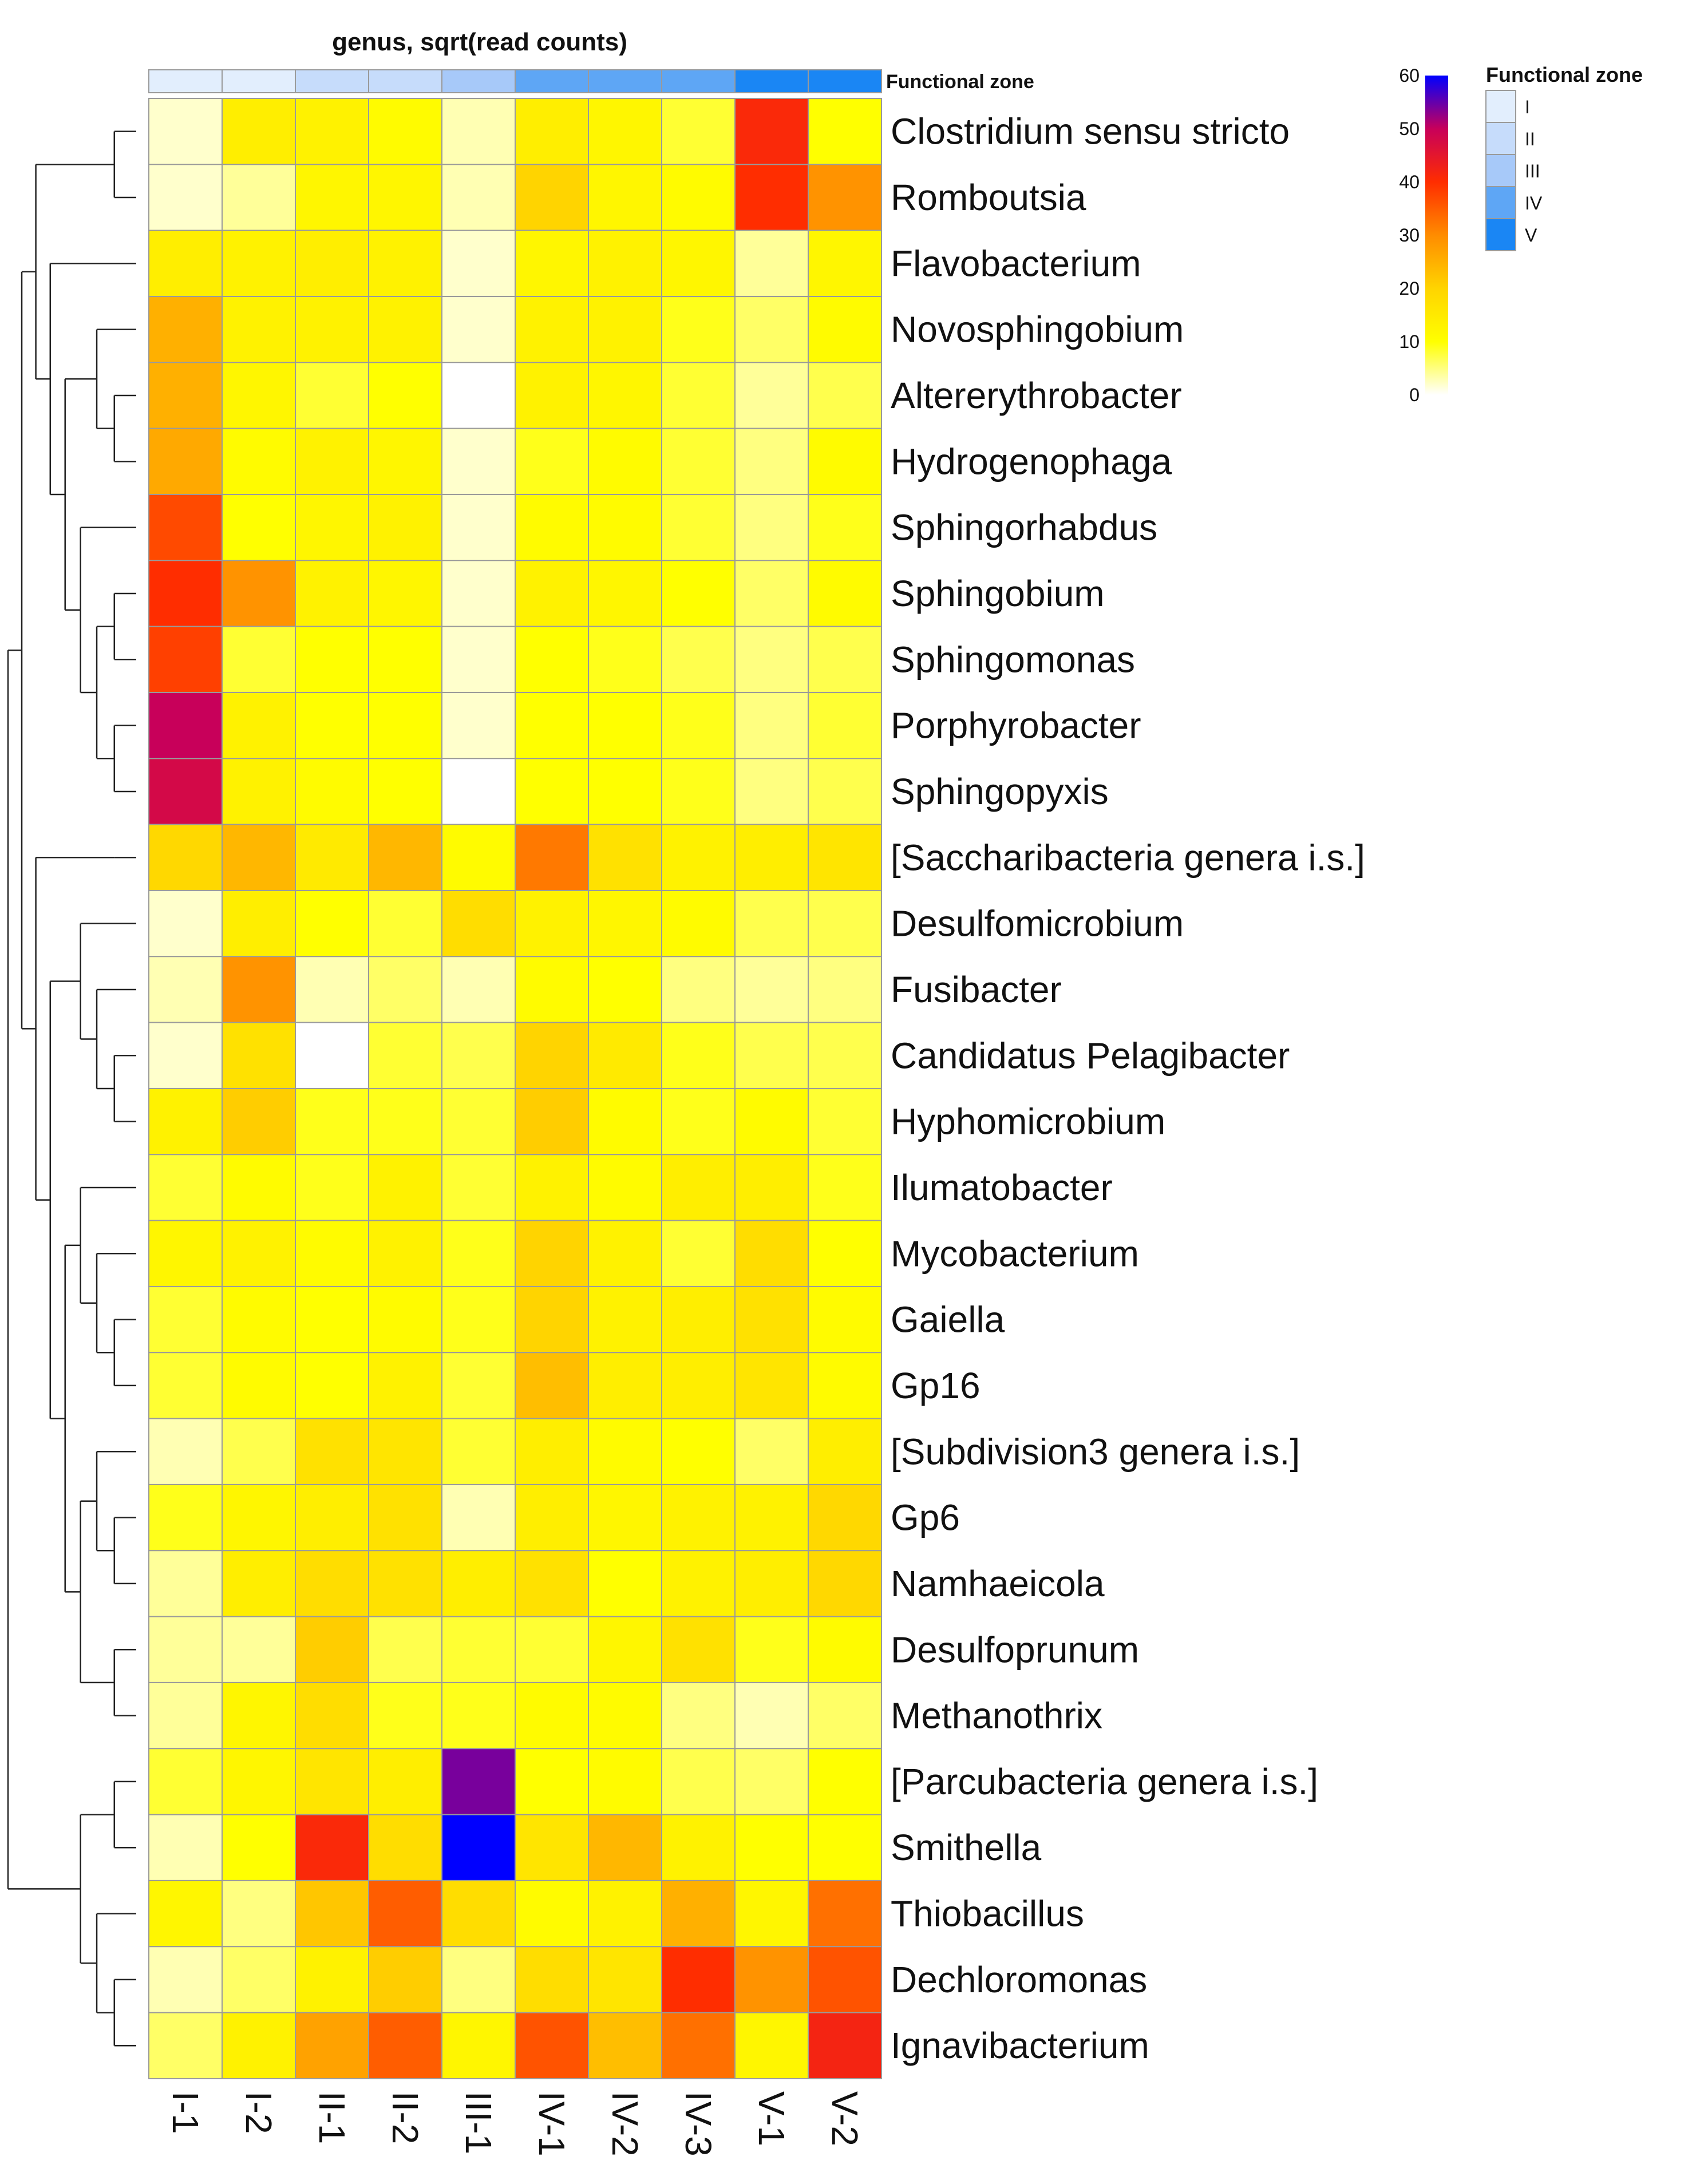 This screenshot has height=2184, width=1700. Describe the element at coordinates (1409, 75) in the screenshot. I see `color-scale-tick-60: 60` at that location.